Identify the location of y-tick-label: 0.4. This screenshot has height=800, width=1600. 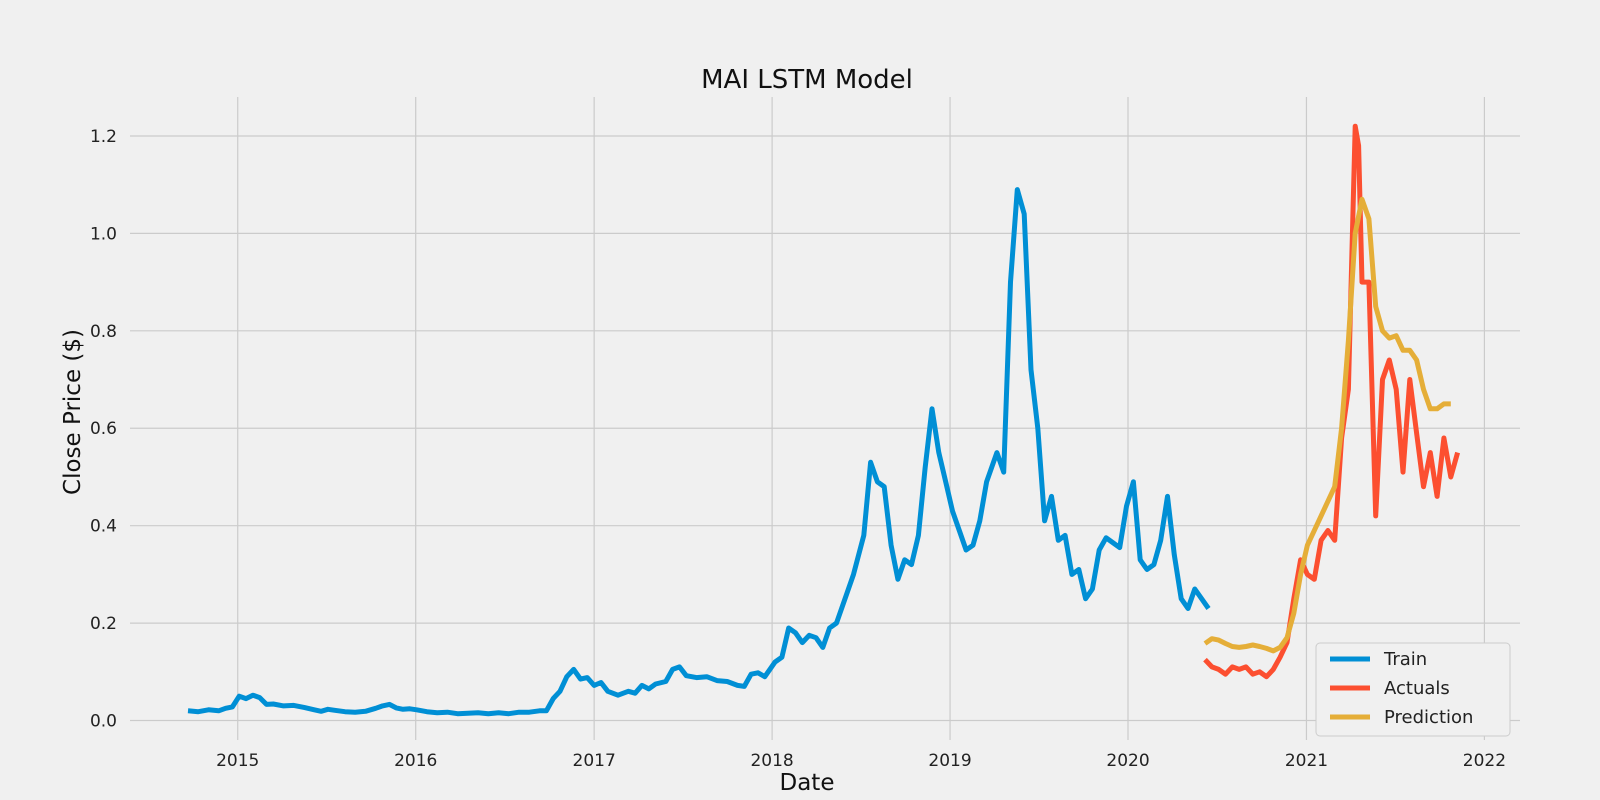
(103, 527).